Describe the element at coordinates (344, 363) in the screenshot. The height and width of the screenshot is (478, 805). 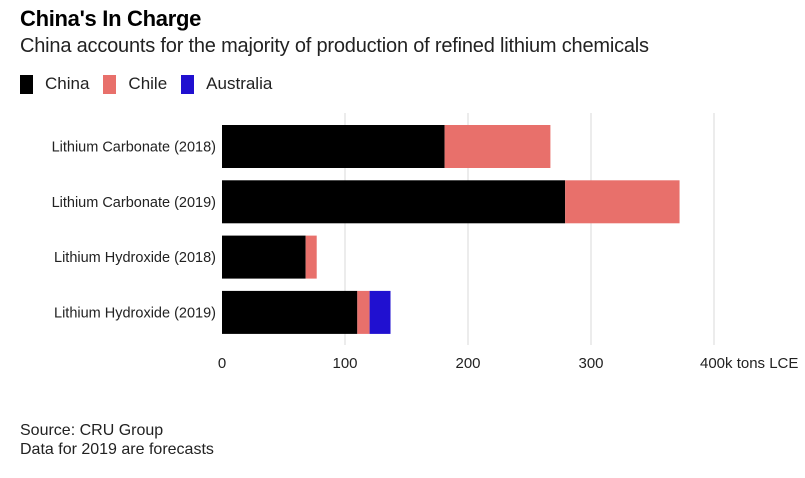
I see `x-tick-label-100: 100` at that location.